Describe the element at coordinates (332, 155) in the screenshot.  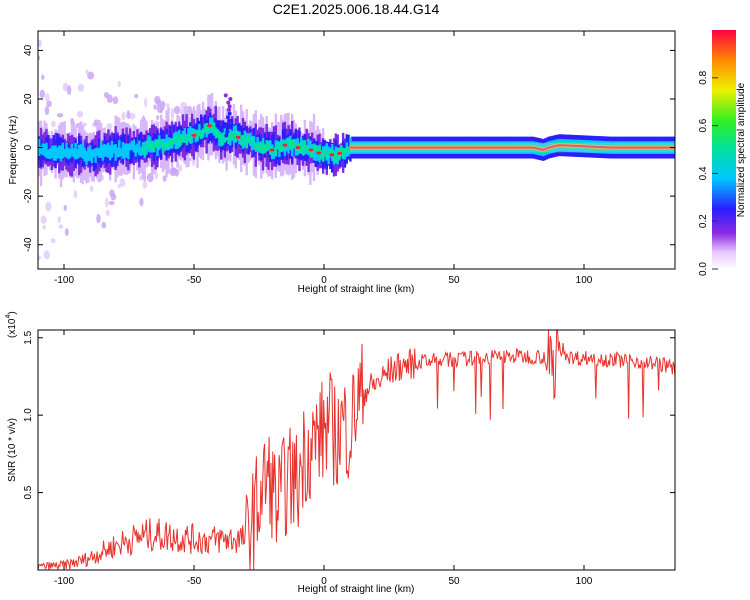
I see `peak-dot` at that location.